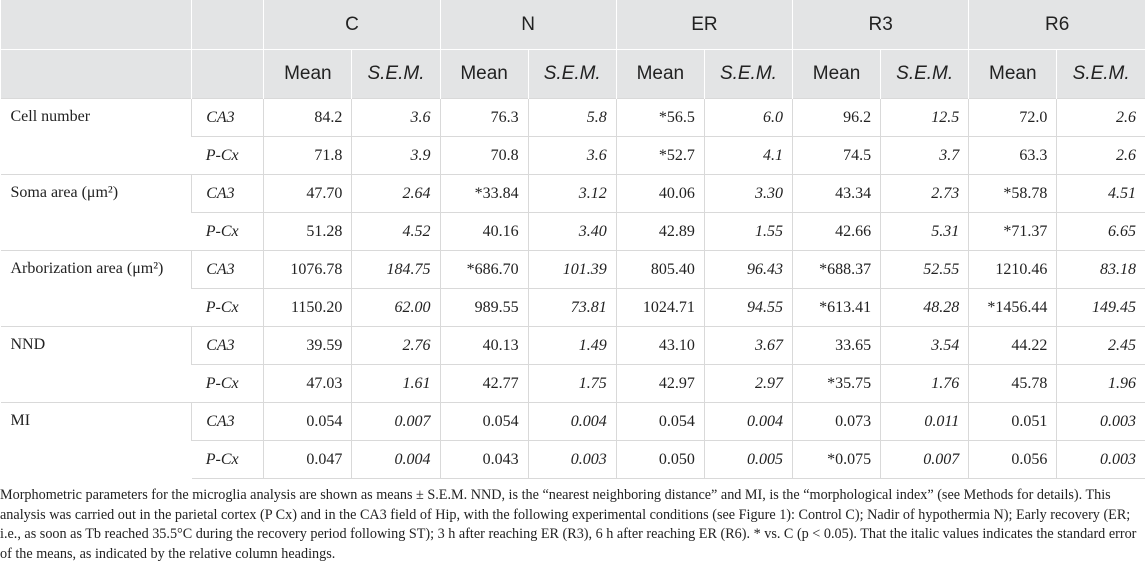 Image resolution: width=1145 pixels, height=568 pixels. What do you see at coordinates (307, 155) in the screenshot?
I see `mean-cell: 71.8` at bounding box center [307, 155].